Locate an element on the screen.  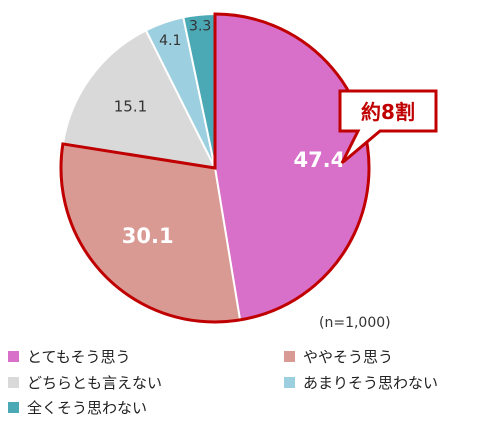
data-label-4: 3.3 is located at coordinates (200, 26).